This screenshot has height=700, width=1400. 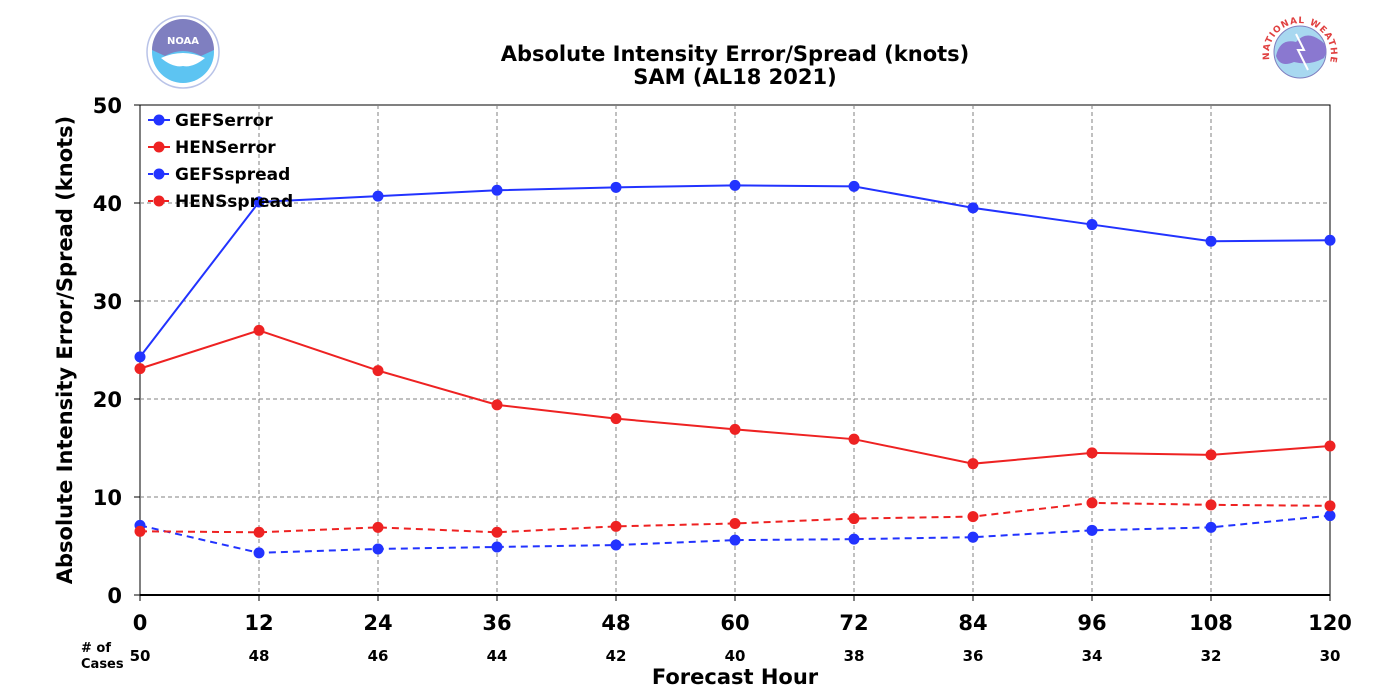 What do you see at coordinates (1092, 656) in the screenshot?
I see `case-count: 34` at bounding box center [1092, 656].